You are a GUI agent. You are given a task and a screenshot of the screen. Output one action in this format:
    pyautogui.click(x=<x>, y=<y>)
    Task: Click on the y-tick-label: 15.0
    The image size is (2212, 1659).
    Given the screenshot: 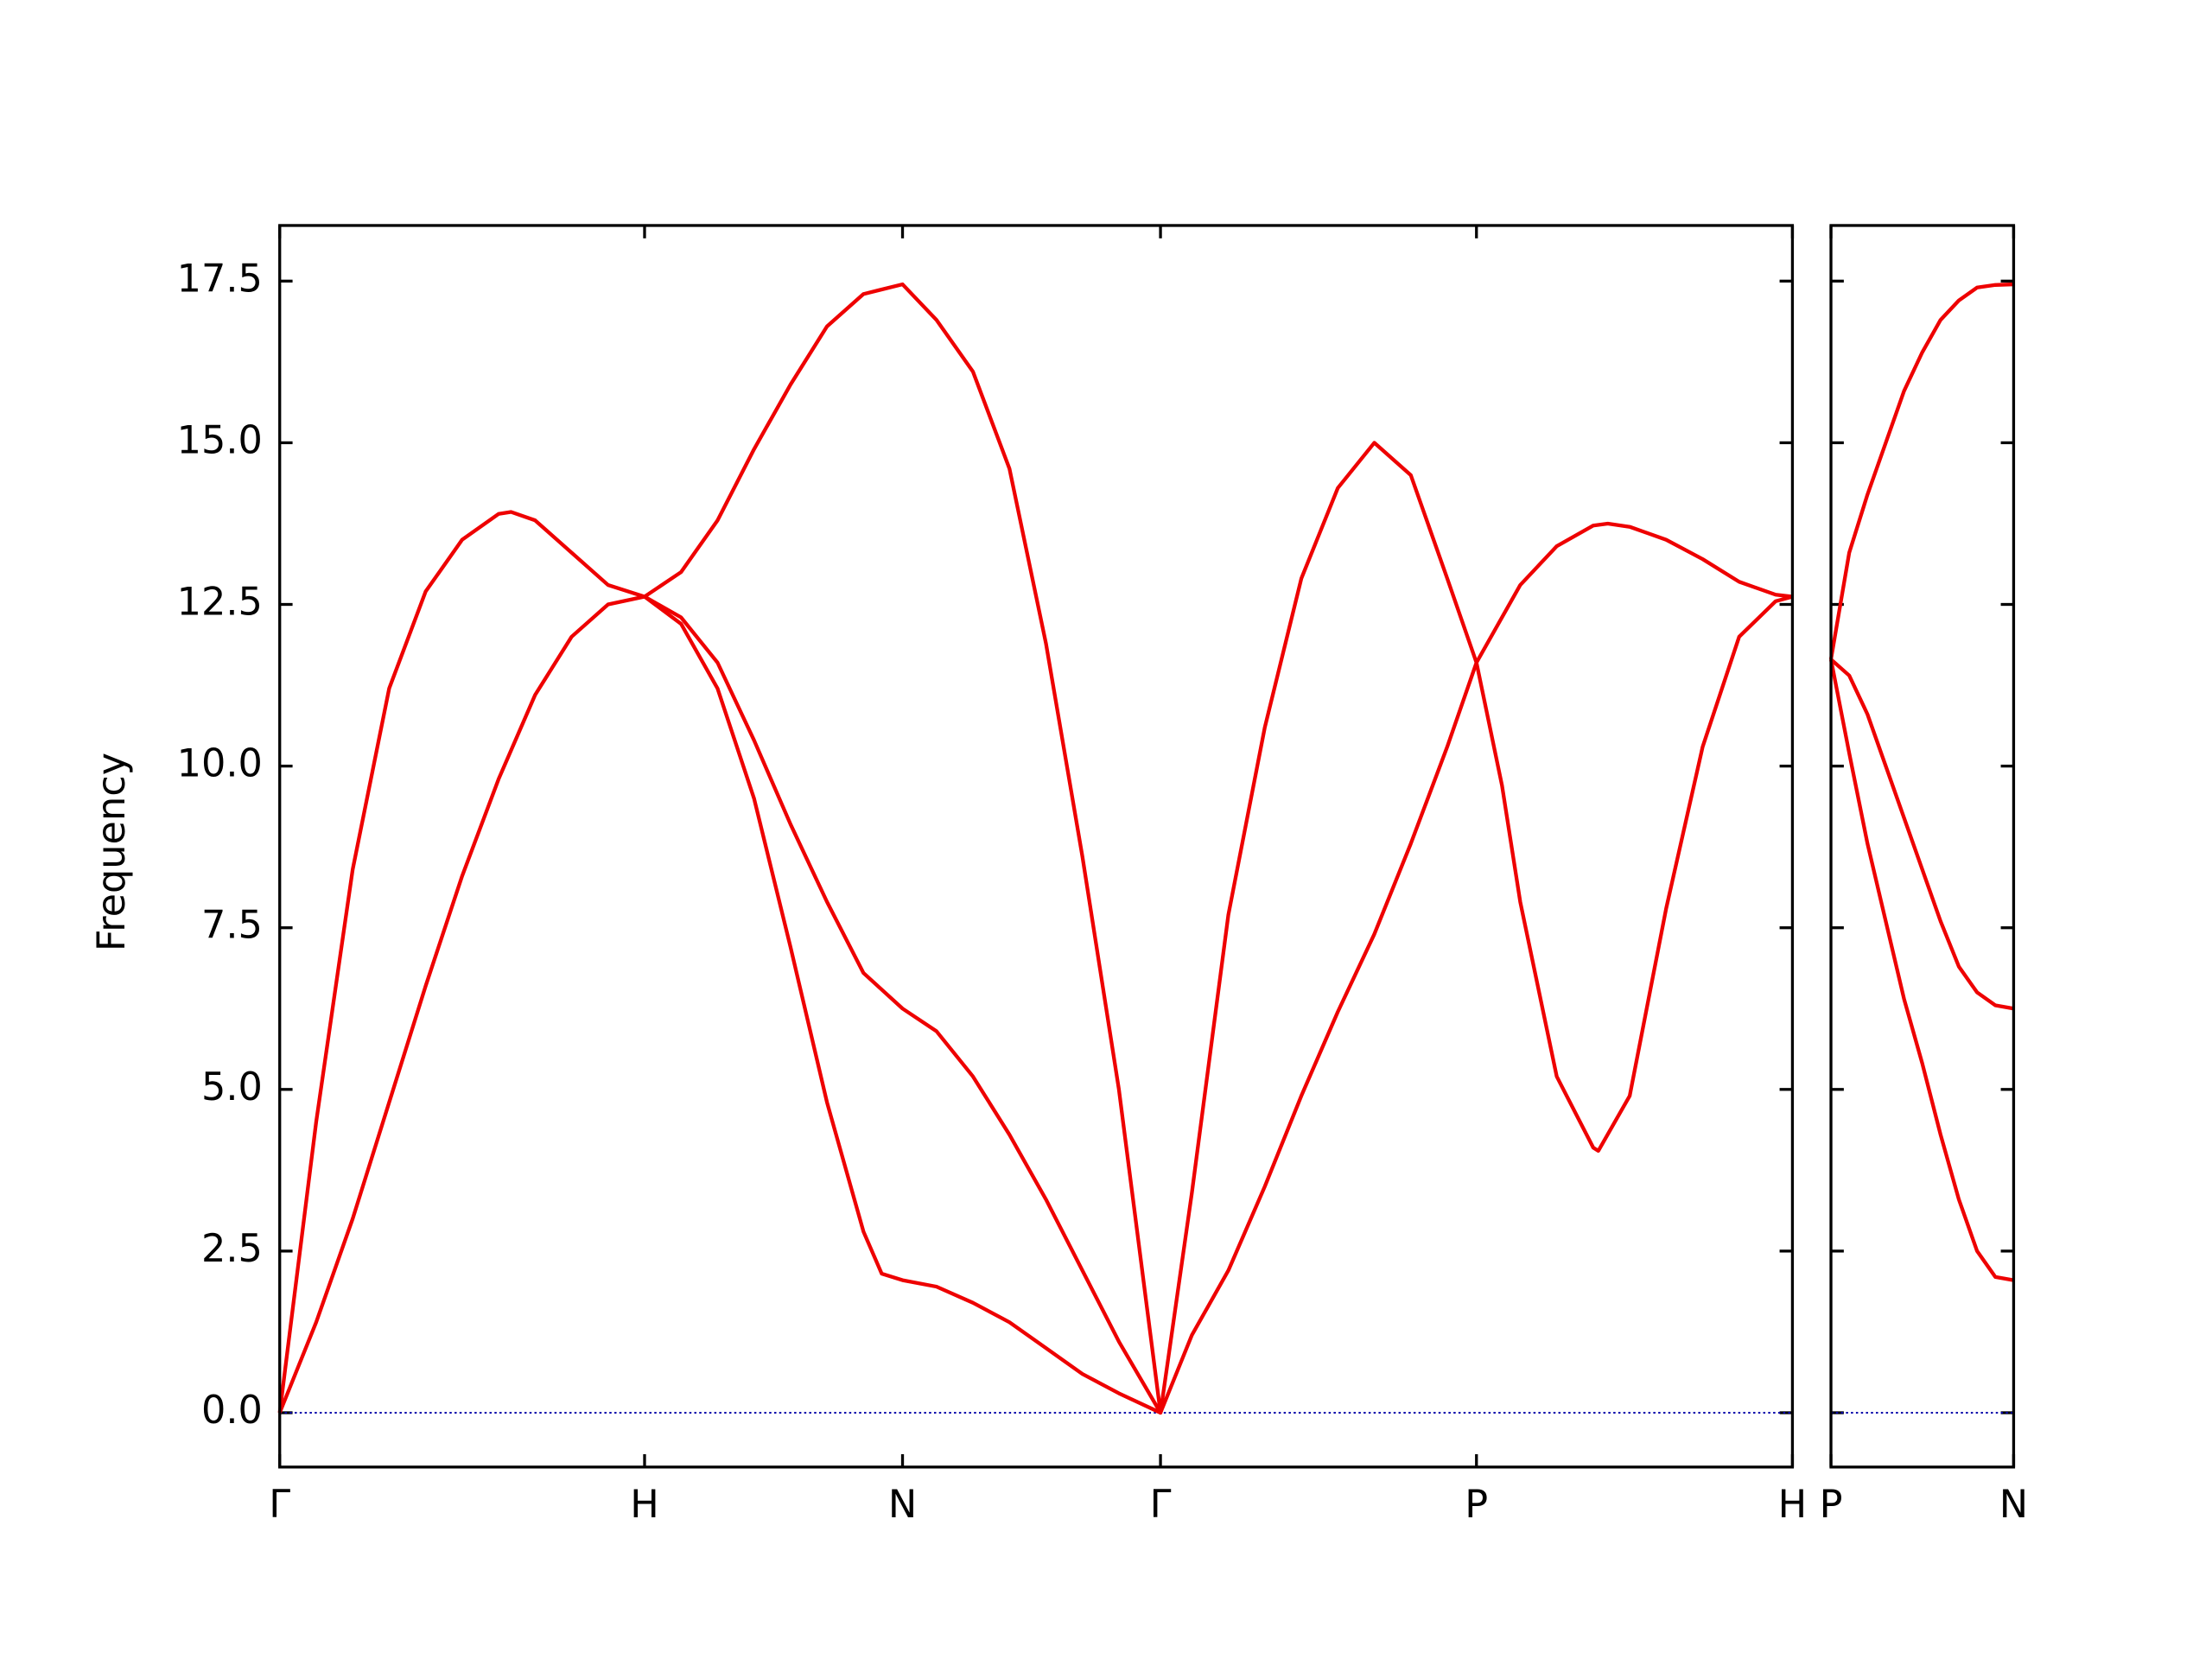 What is the action you would take?
    pyautogui.click(x=220, y=439)
    